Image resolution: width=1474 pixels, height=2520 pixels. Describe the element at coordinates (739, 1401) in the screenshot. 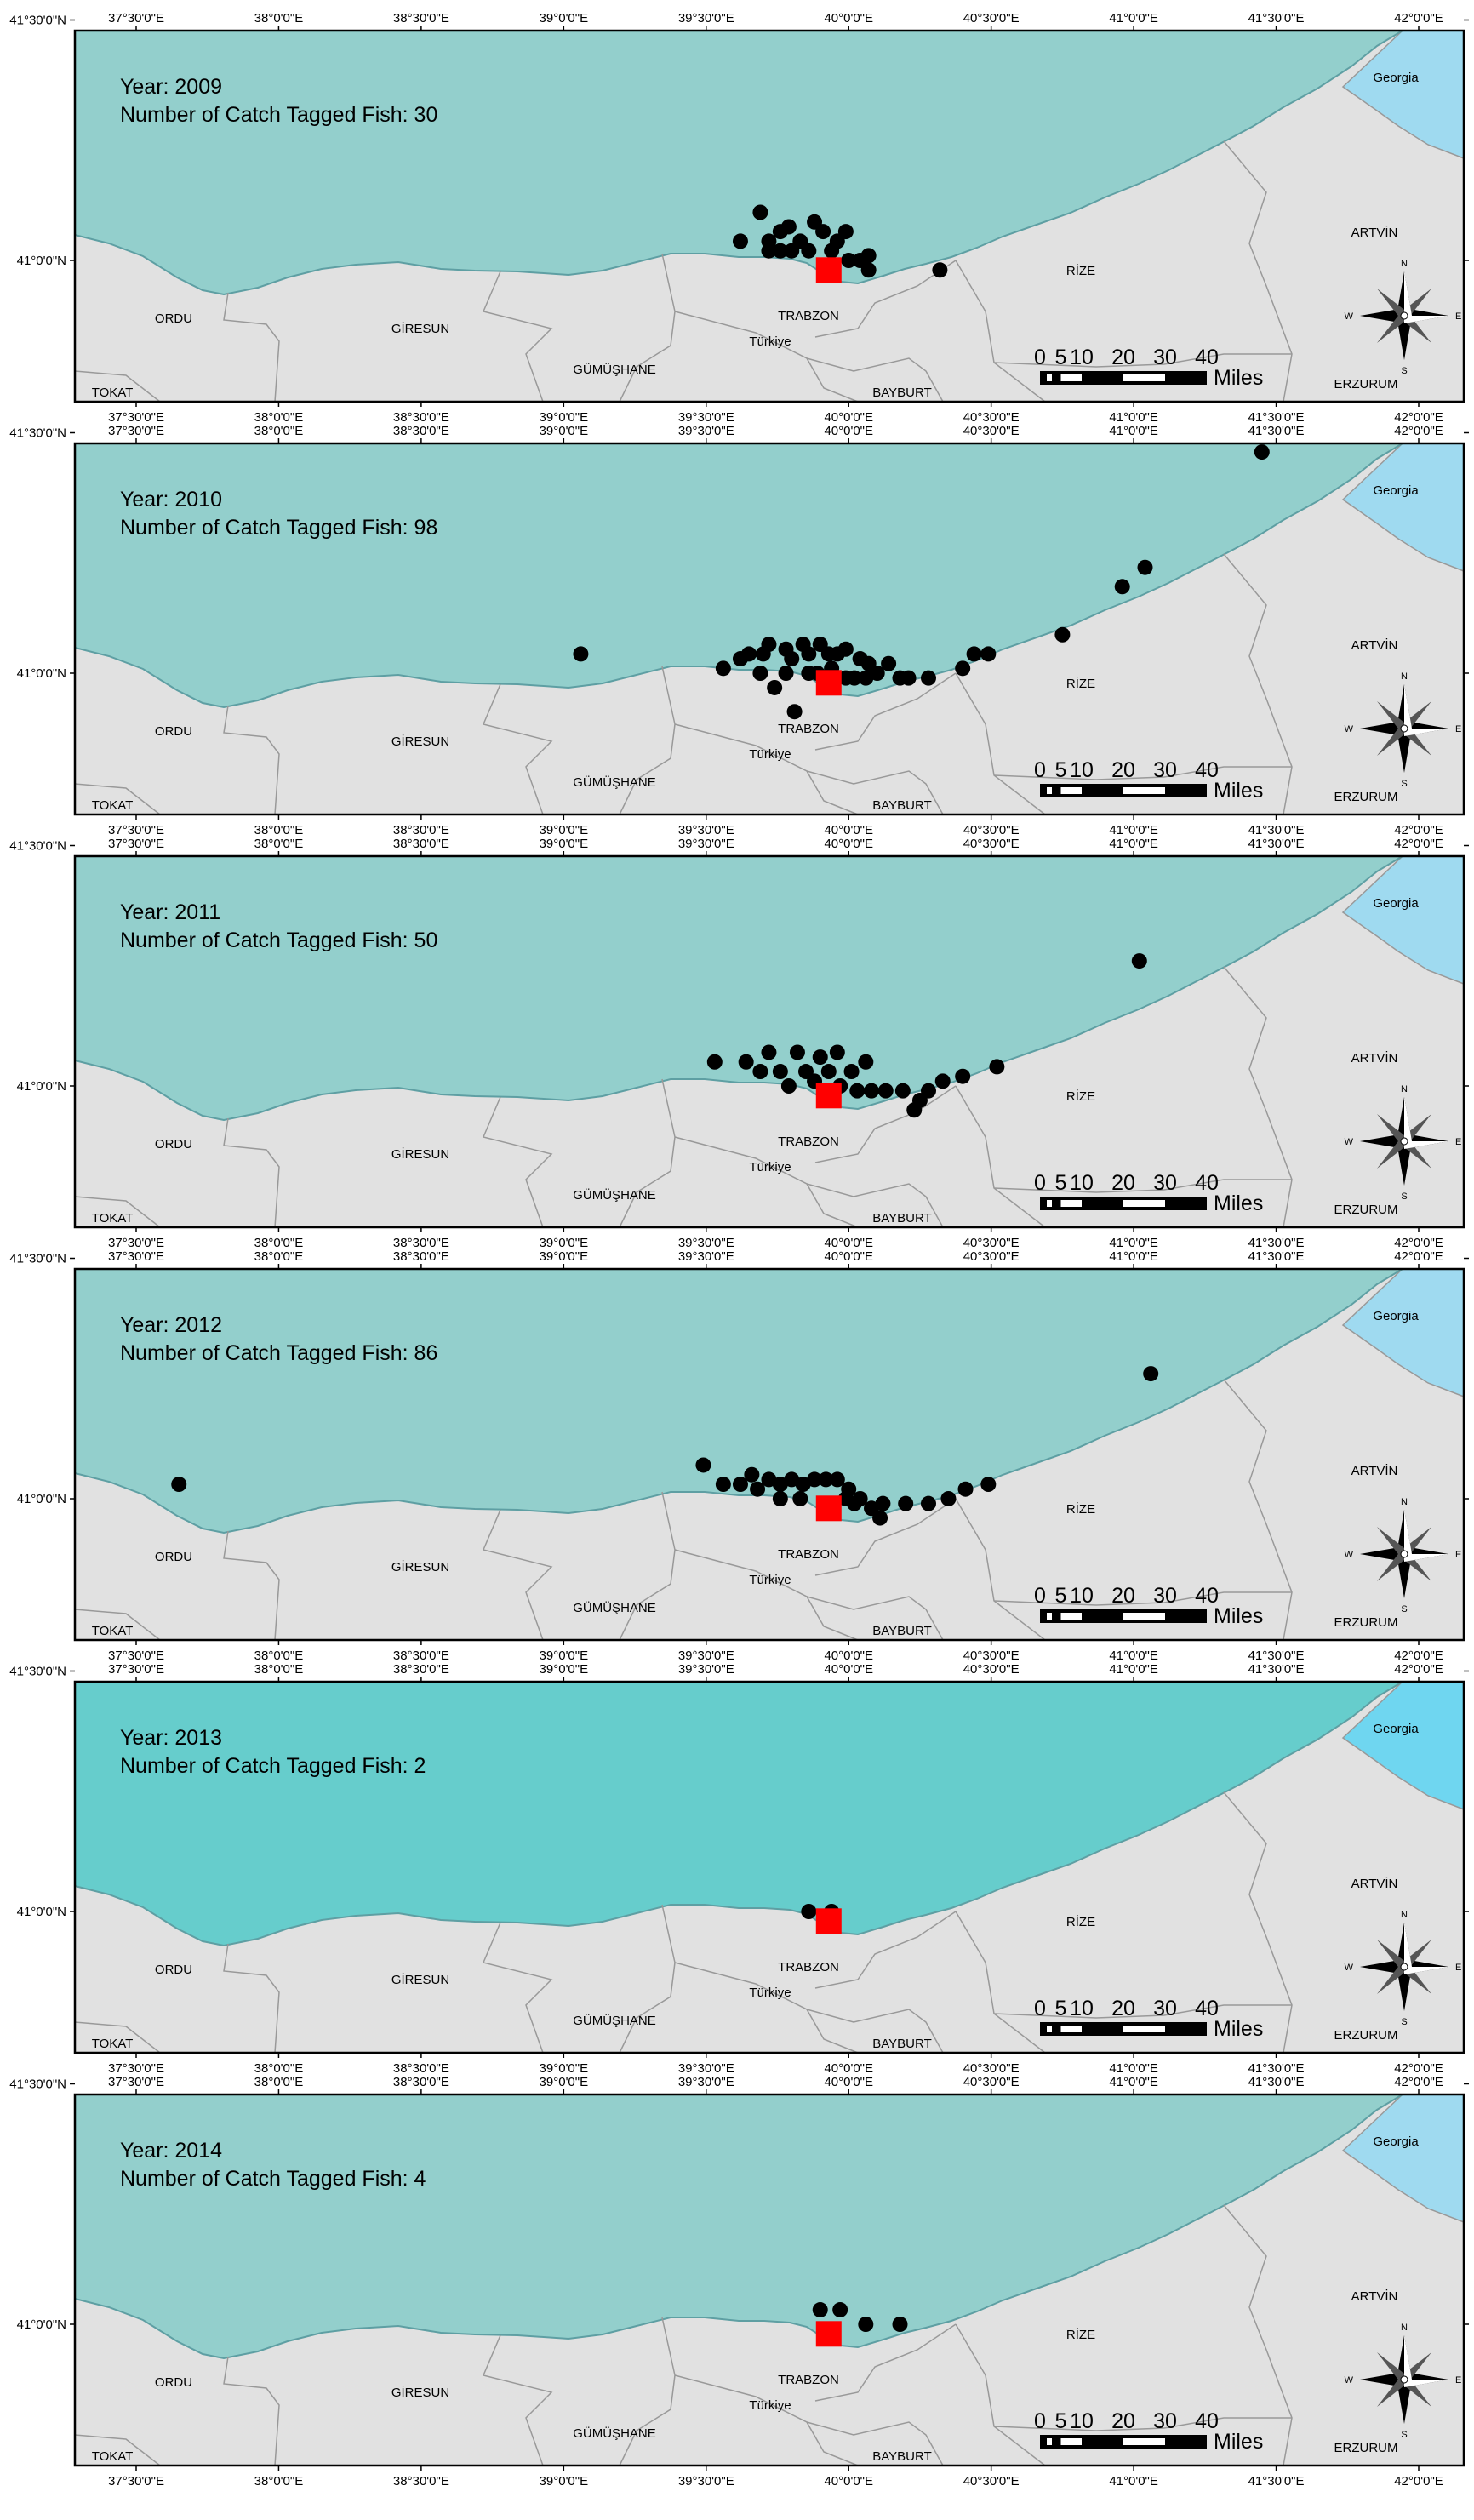

I see `sea-area` at that location.